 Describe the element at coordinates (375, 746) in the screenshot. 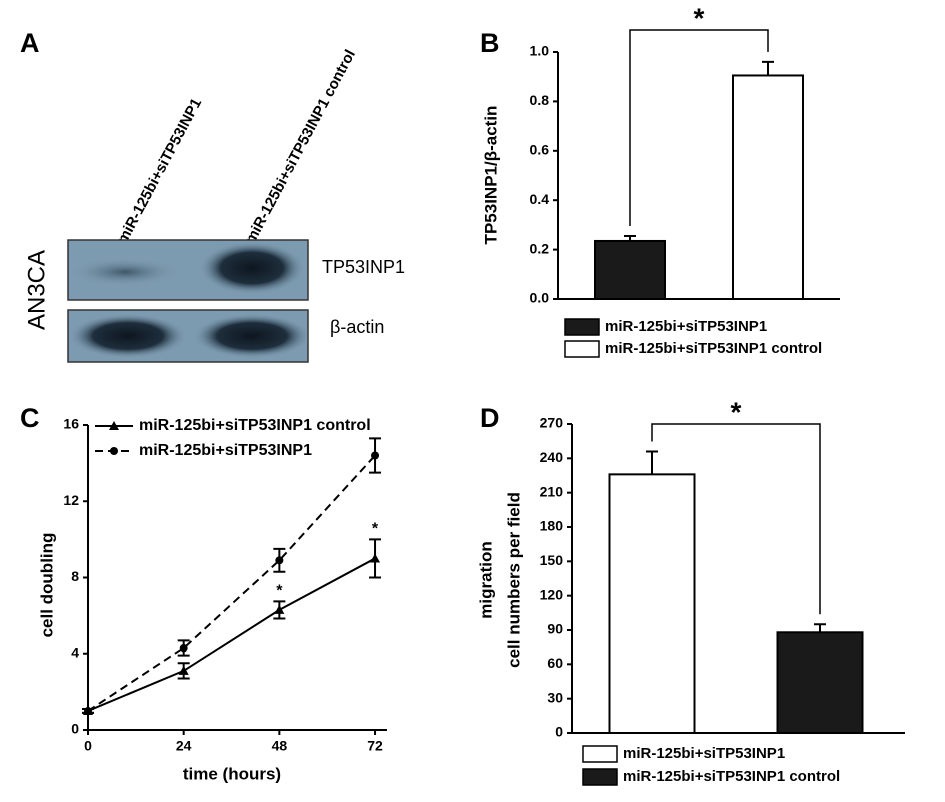

I see `x-tick-label: 72` at that location.